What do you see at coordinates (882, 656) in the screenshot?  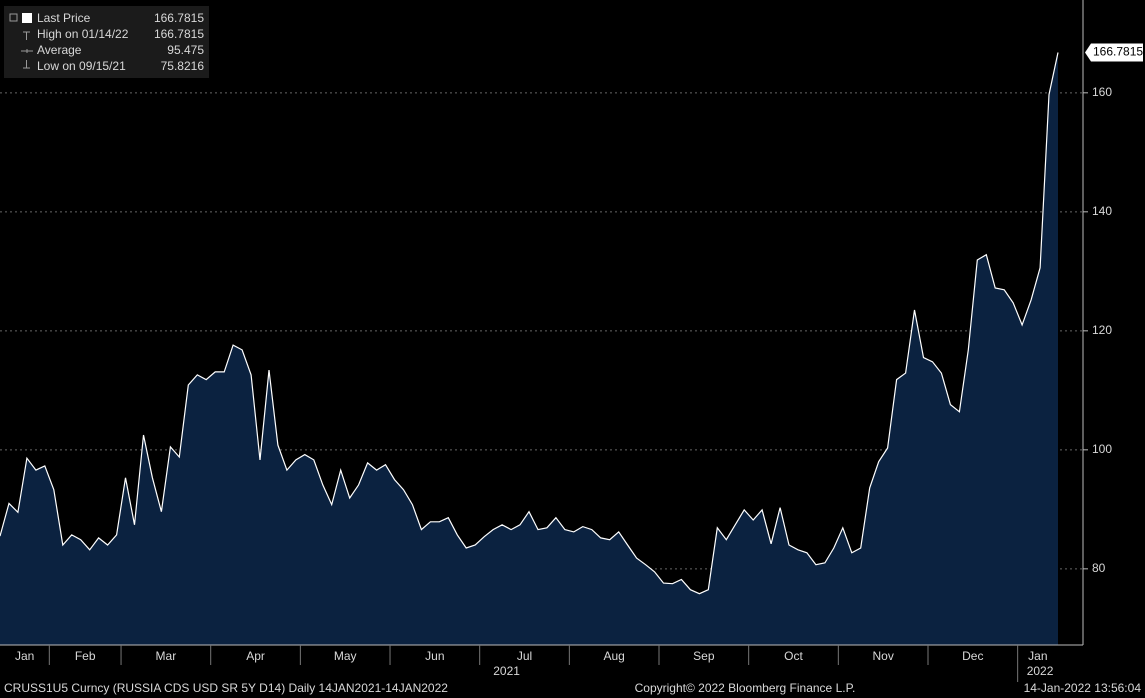 I see `x-tick-label: Nov` at bounding box center [882, 656].